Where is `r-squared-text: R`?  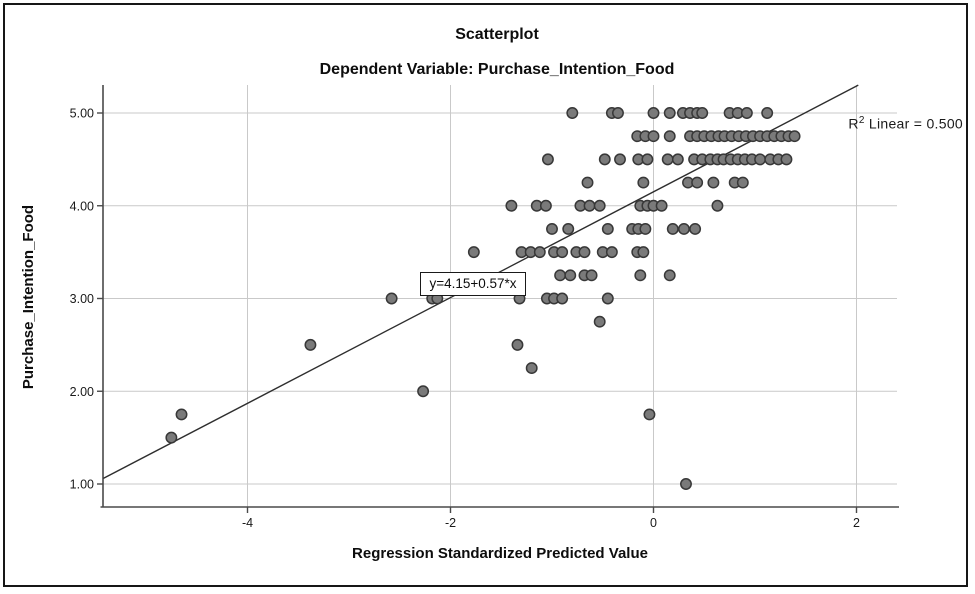
r-squared-text: R is located at coordinates (853, 123).